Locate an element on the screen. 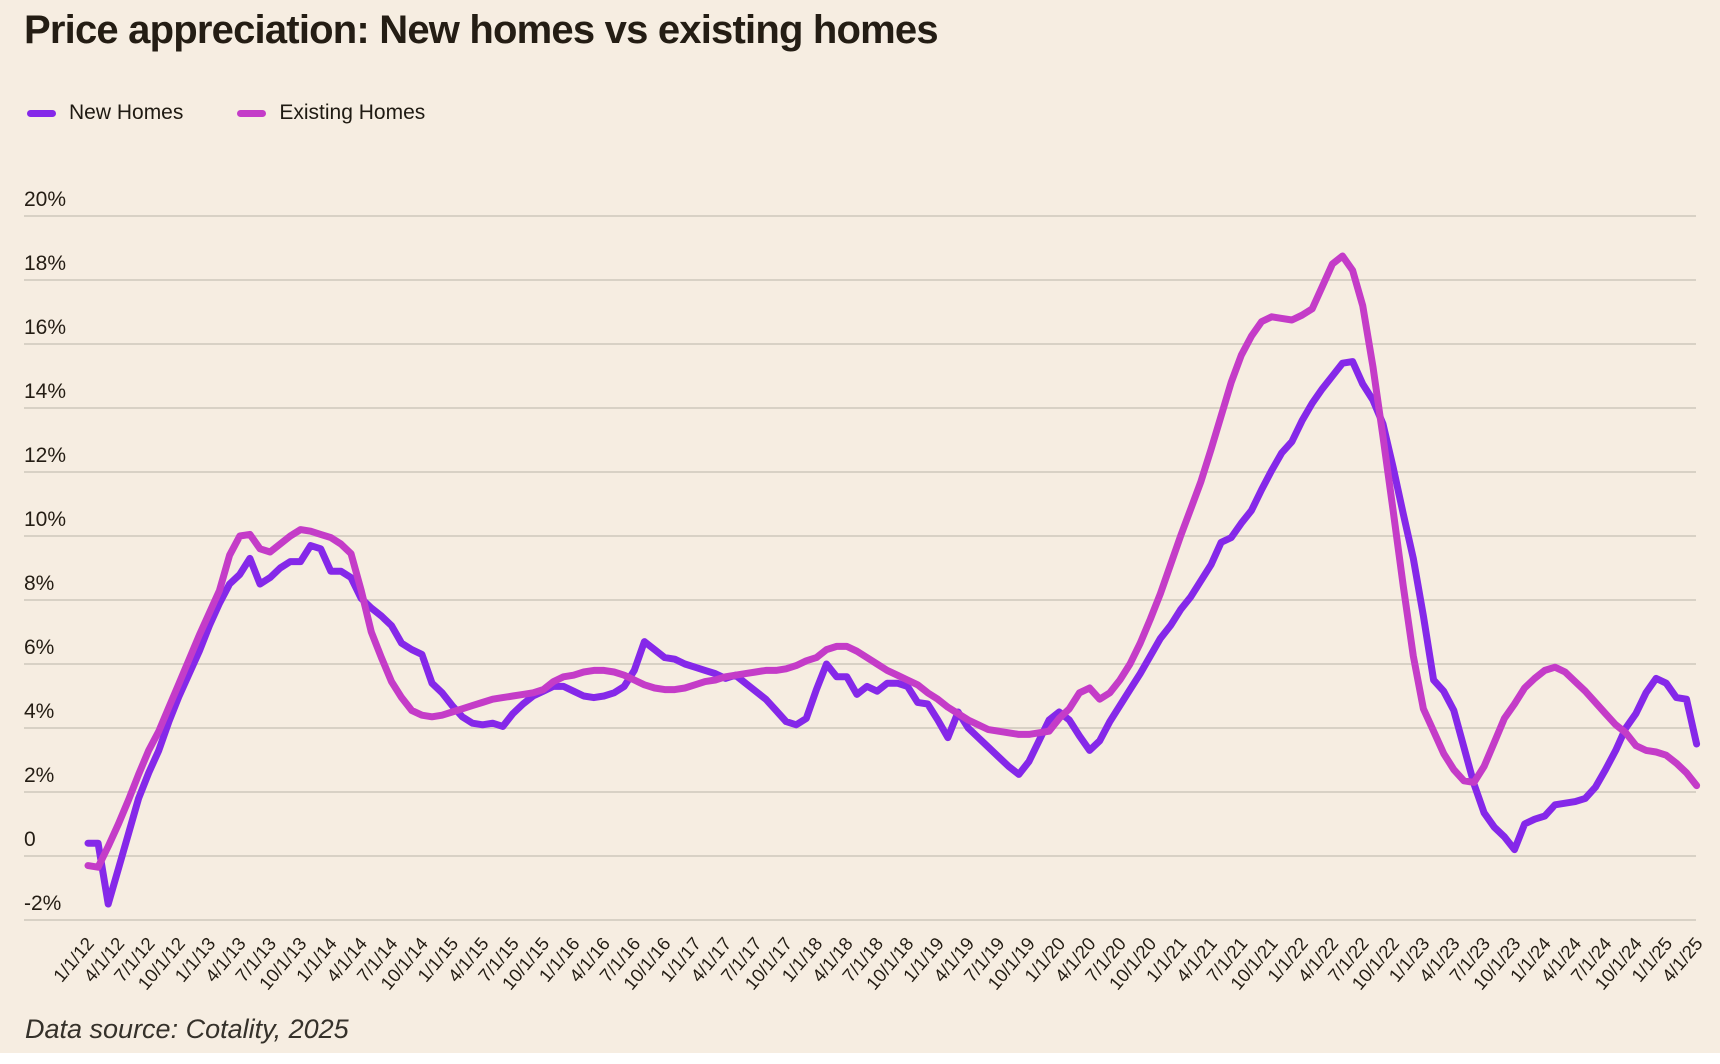  legend: New Homes Existing Homes is located at coordinates (226, 113).